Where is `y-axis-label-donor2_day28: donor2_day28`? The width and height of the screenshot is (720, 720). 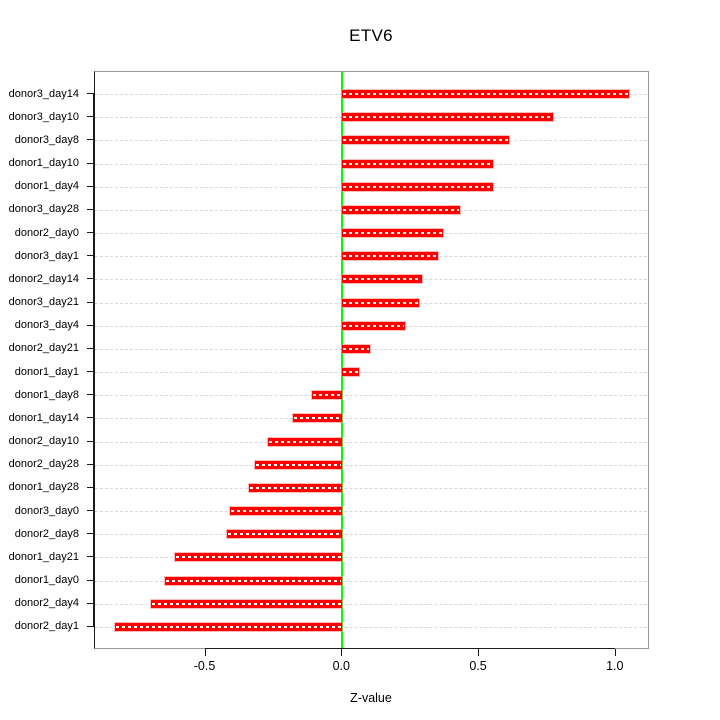
y-axis-label-donor2_day28: donor2_day28 is located at coordinates (43, 464).